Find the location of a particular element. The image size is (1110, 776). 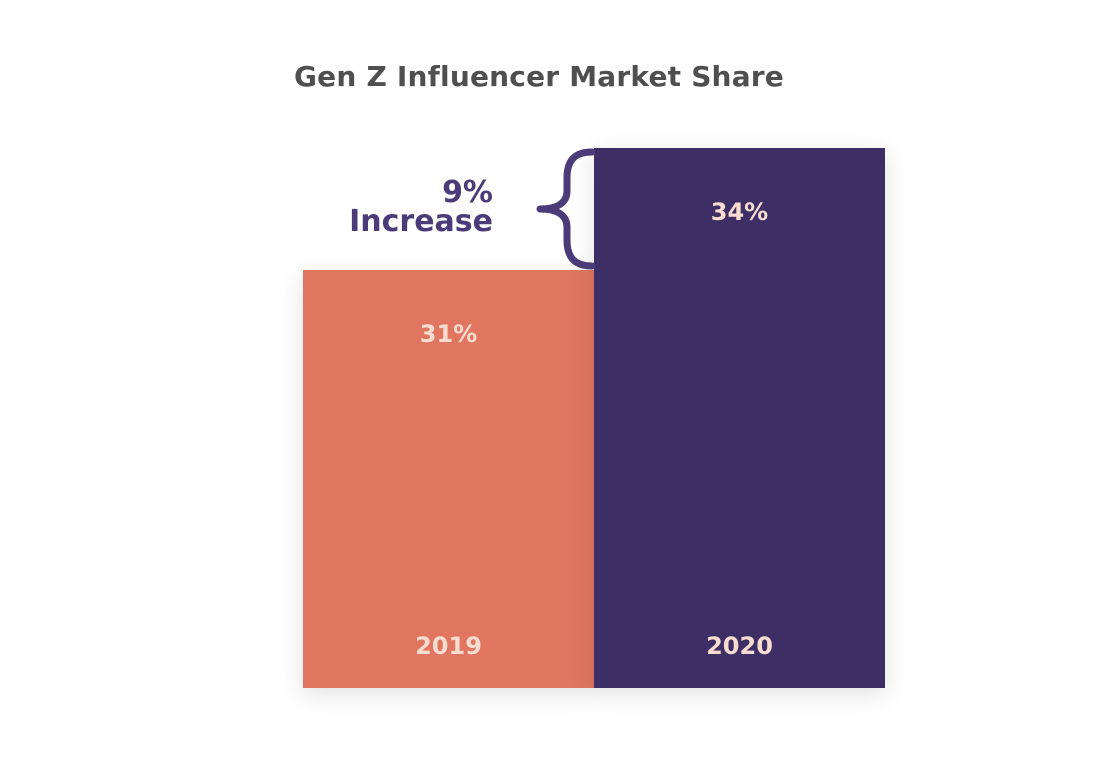

category-label-2020: 2020 is located at coordinates (739, 646).